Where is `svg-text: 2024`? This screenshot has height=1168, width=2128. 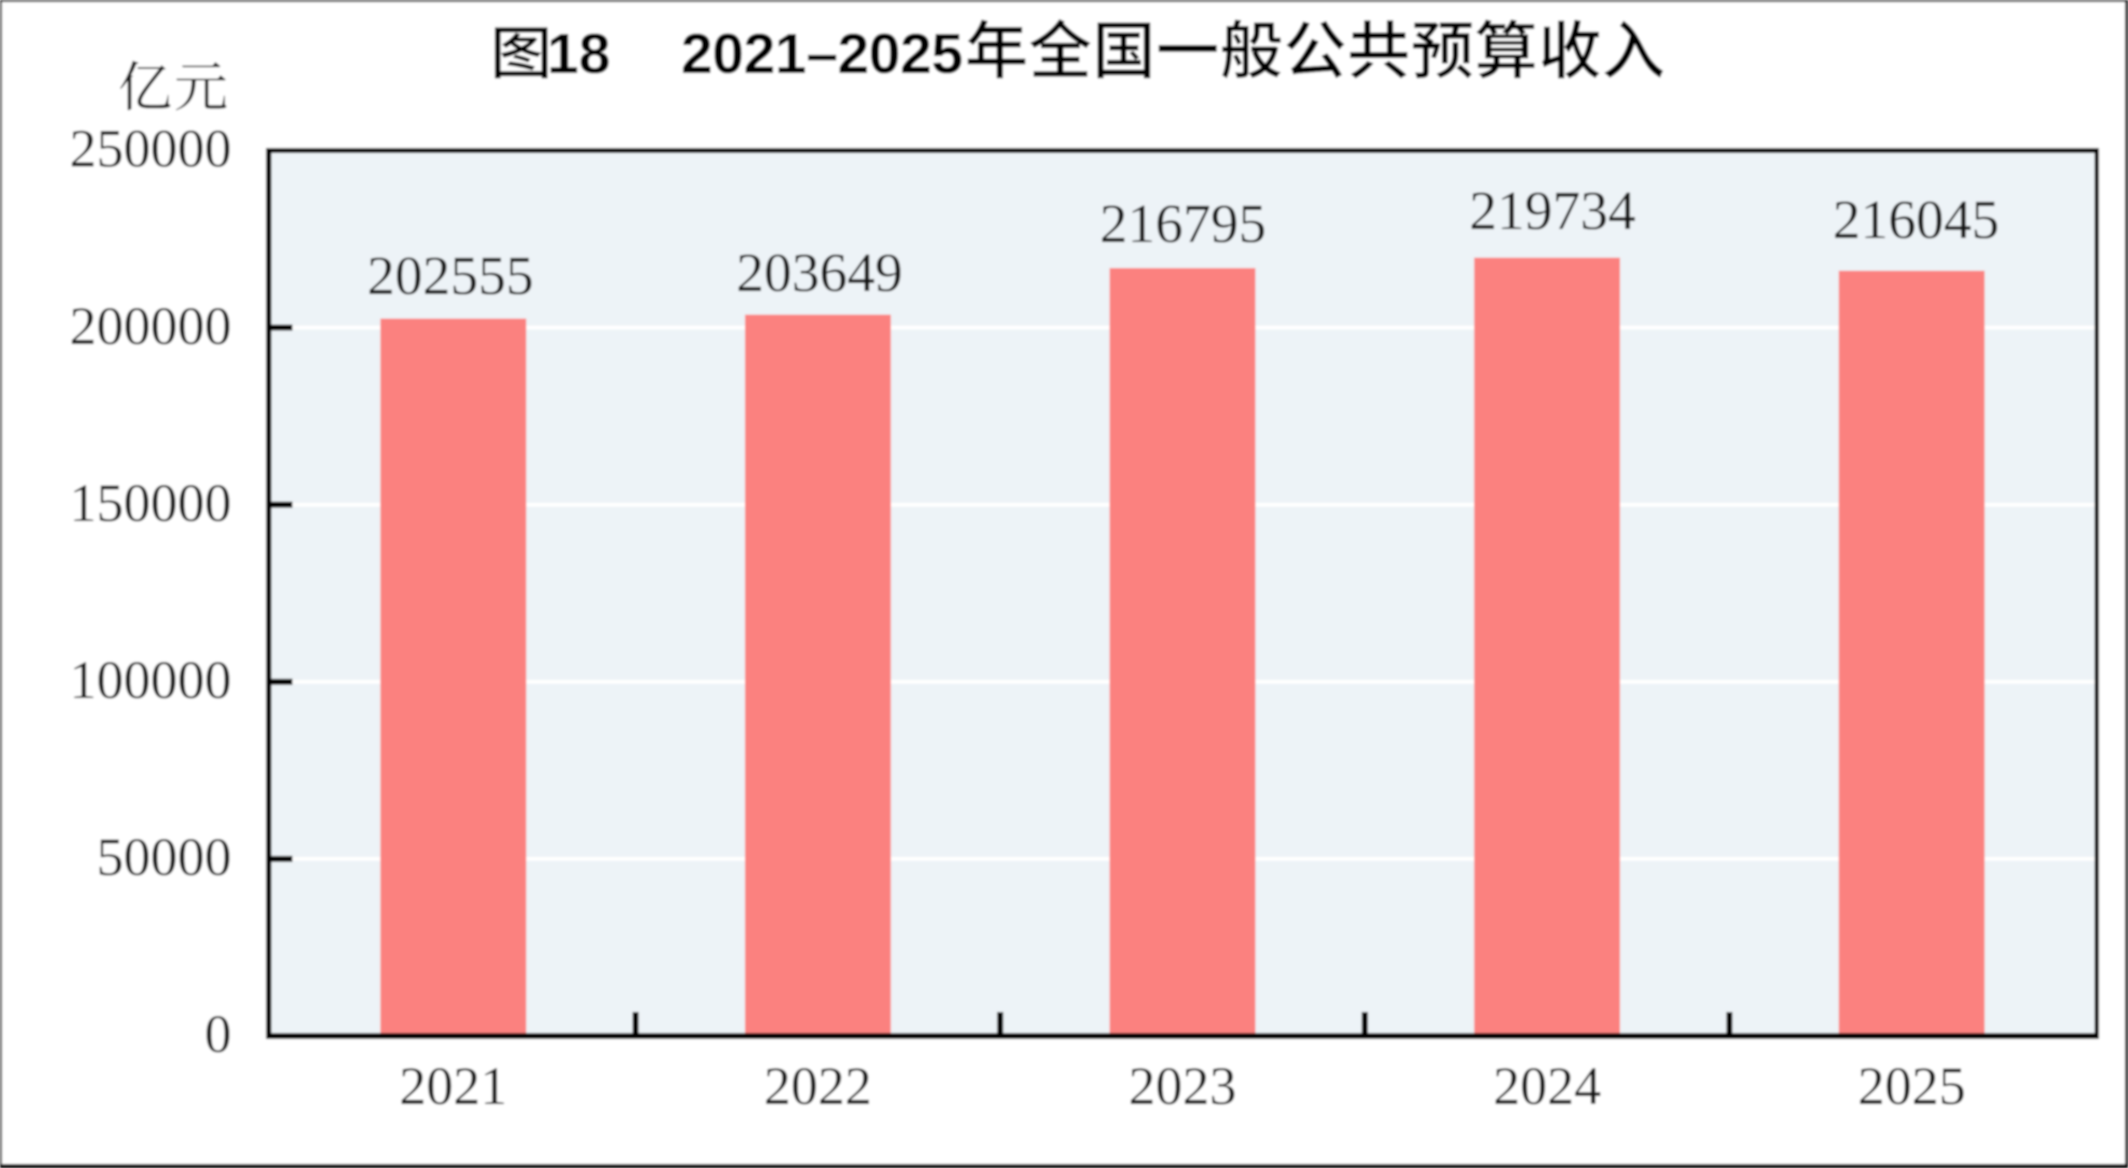 svg-text: 2024 is located at coordinates (1547, 1086).